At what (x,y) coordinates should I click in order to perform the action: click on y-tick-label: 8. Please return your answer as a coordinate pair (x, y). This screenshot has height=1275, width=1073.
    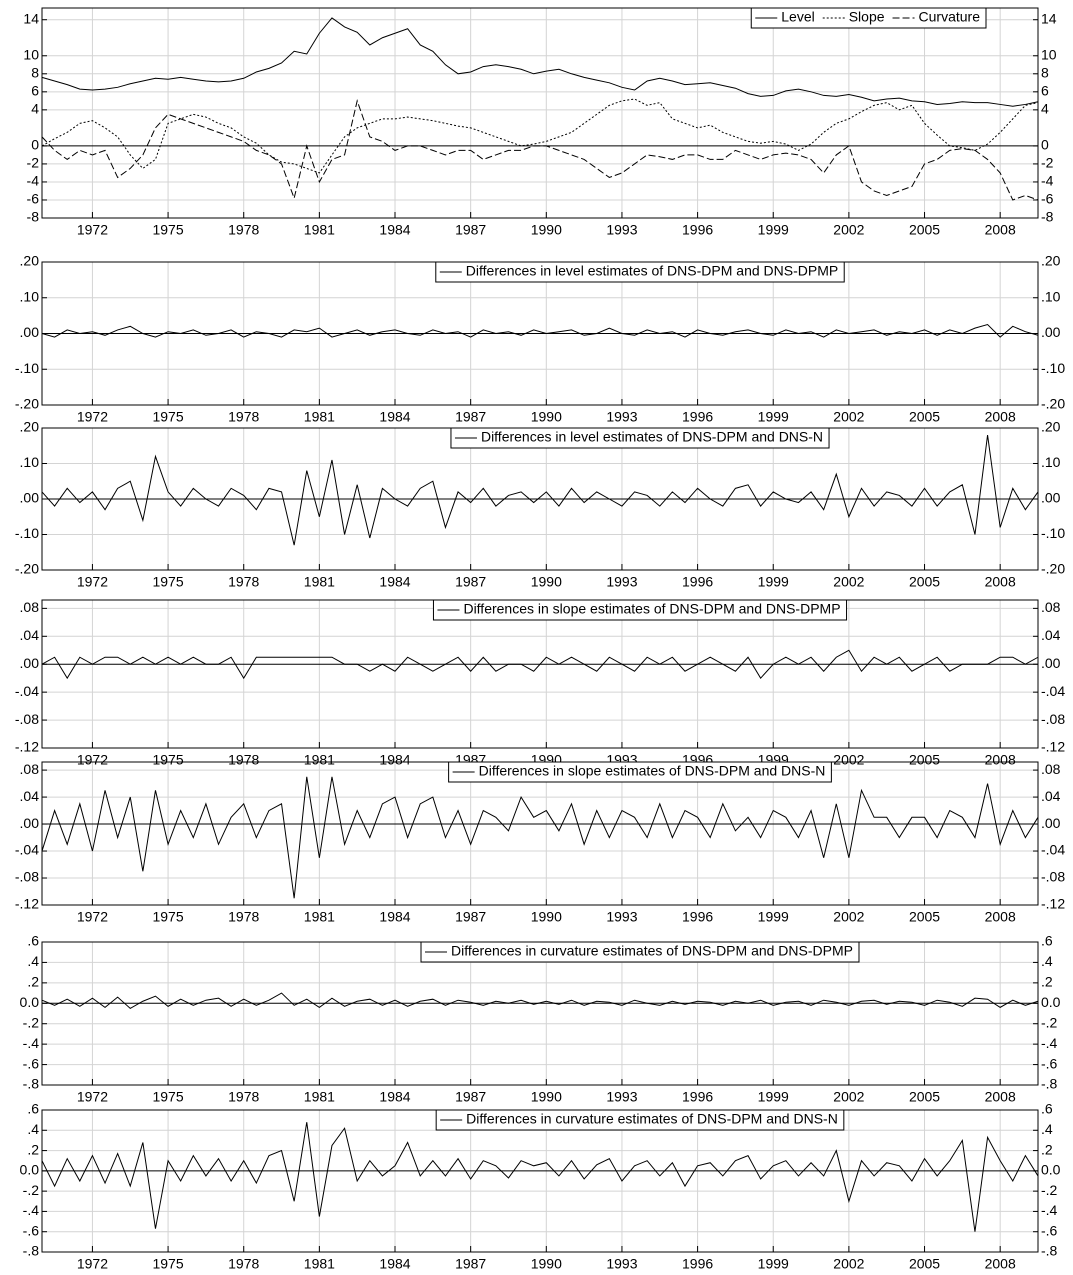
    Looking at the image, I should click on (35, 72).